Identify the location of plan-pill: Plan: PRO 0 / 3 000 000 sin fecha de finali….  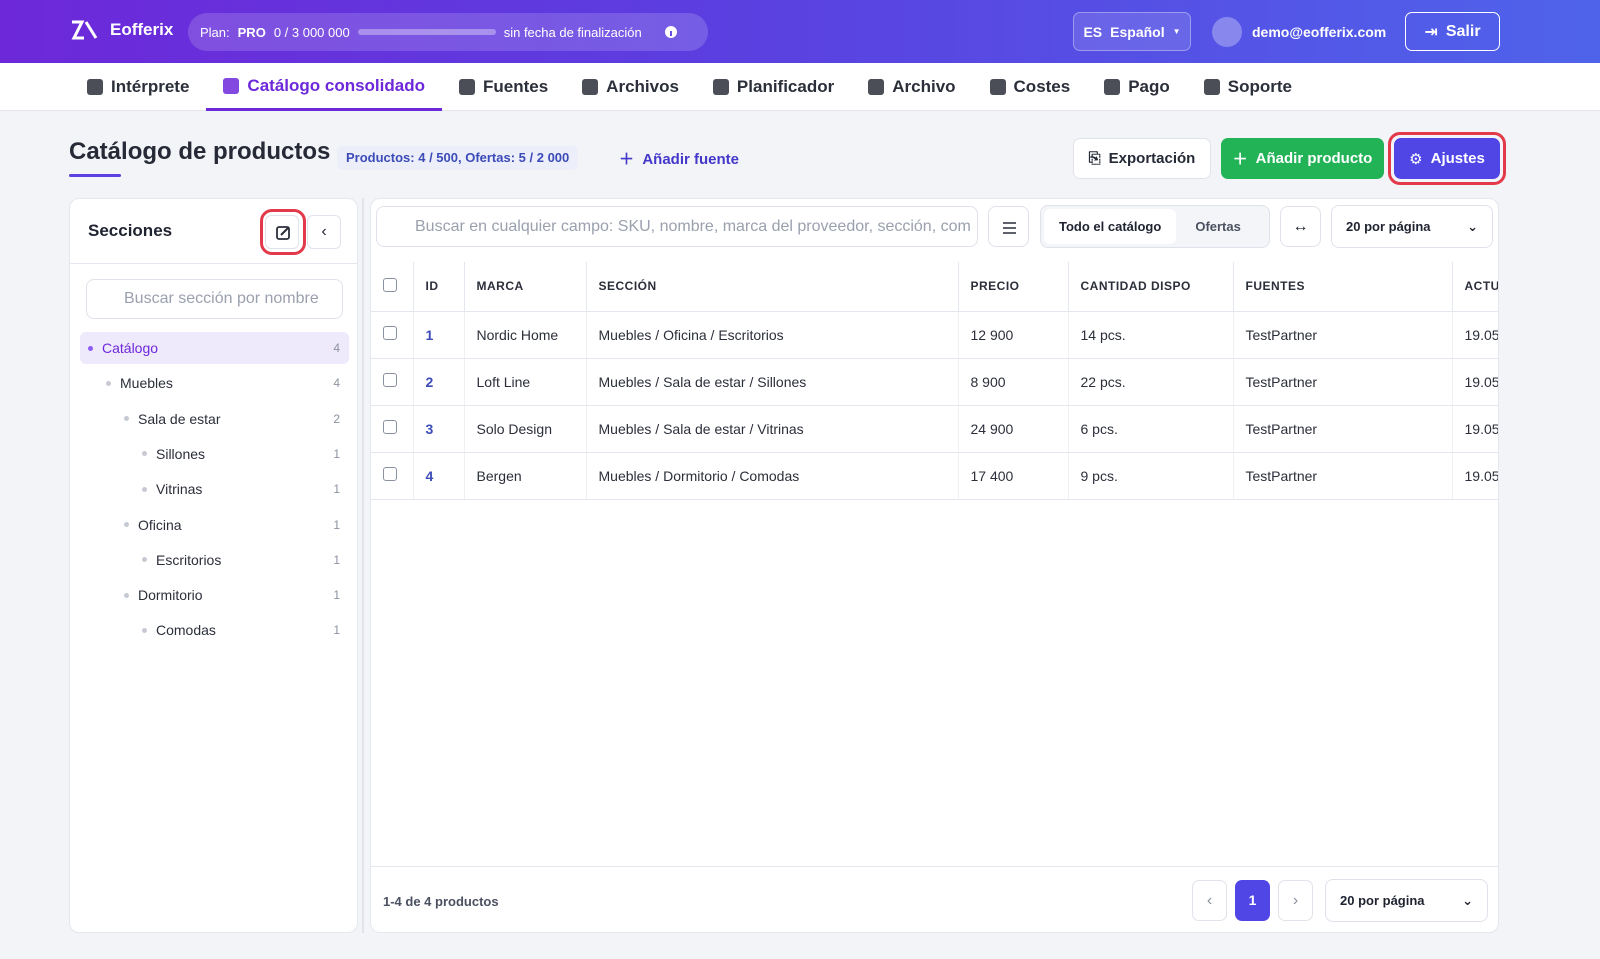
(448, 32).